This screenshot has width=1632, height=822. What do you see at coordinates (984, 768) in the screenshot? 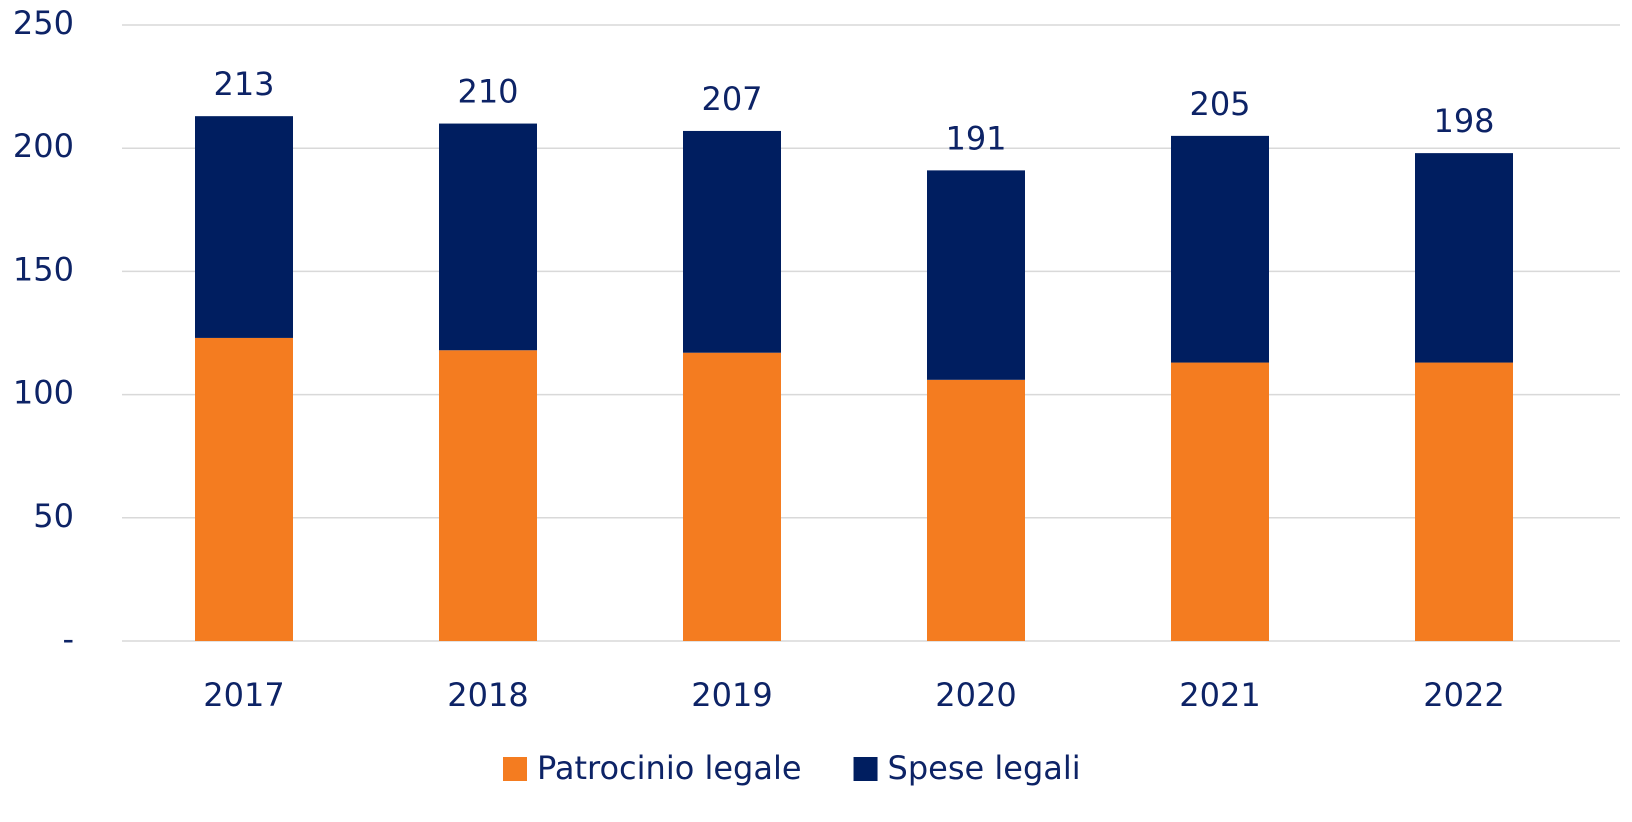
I see `legend-label: Spese legali` at bounding box center [984, 768].